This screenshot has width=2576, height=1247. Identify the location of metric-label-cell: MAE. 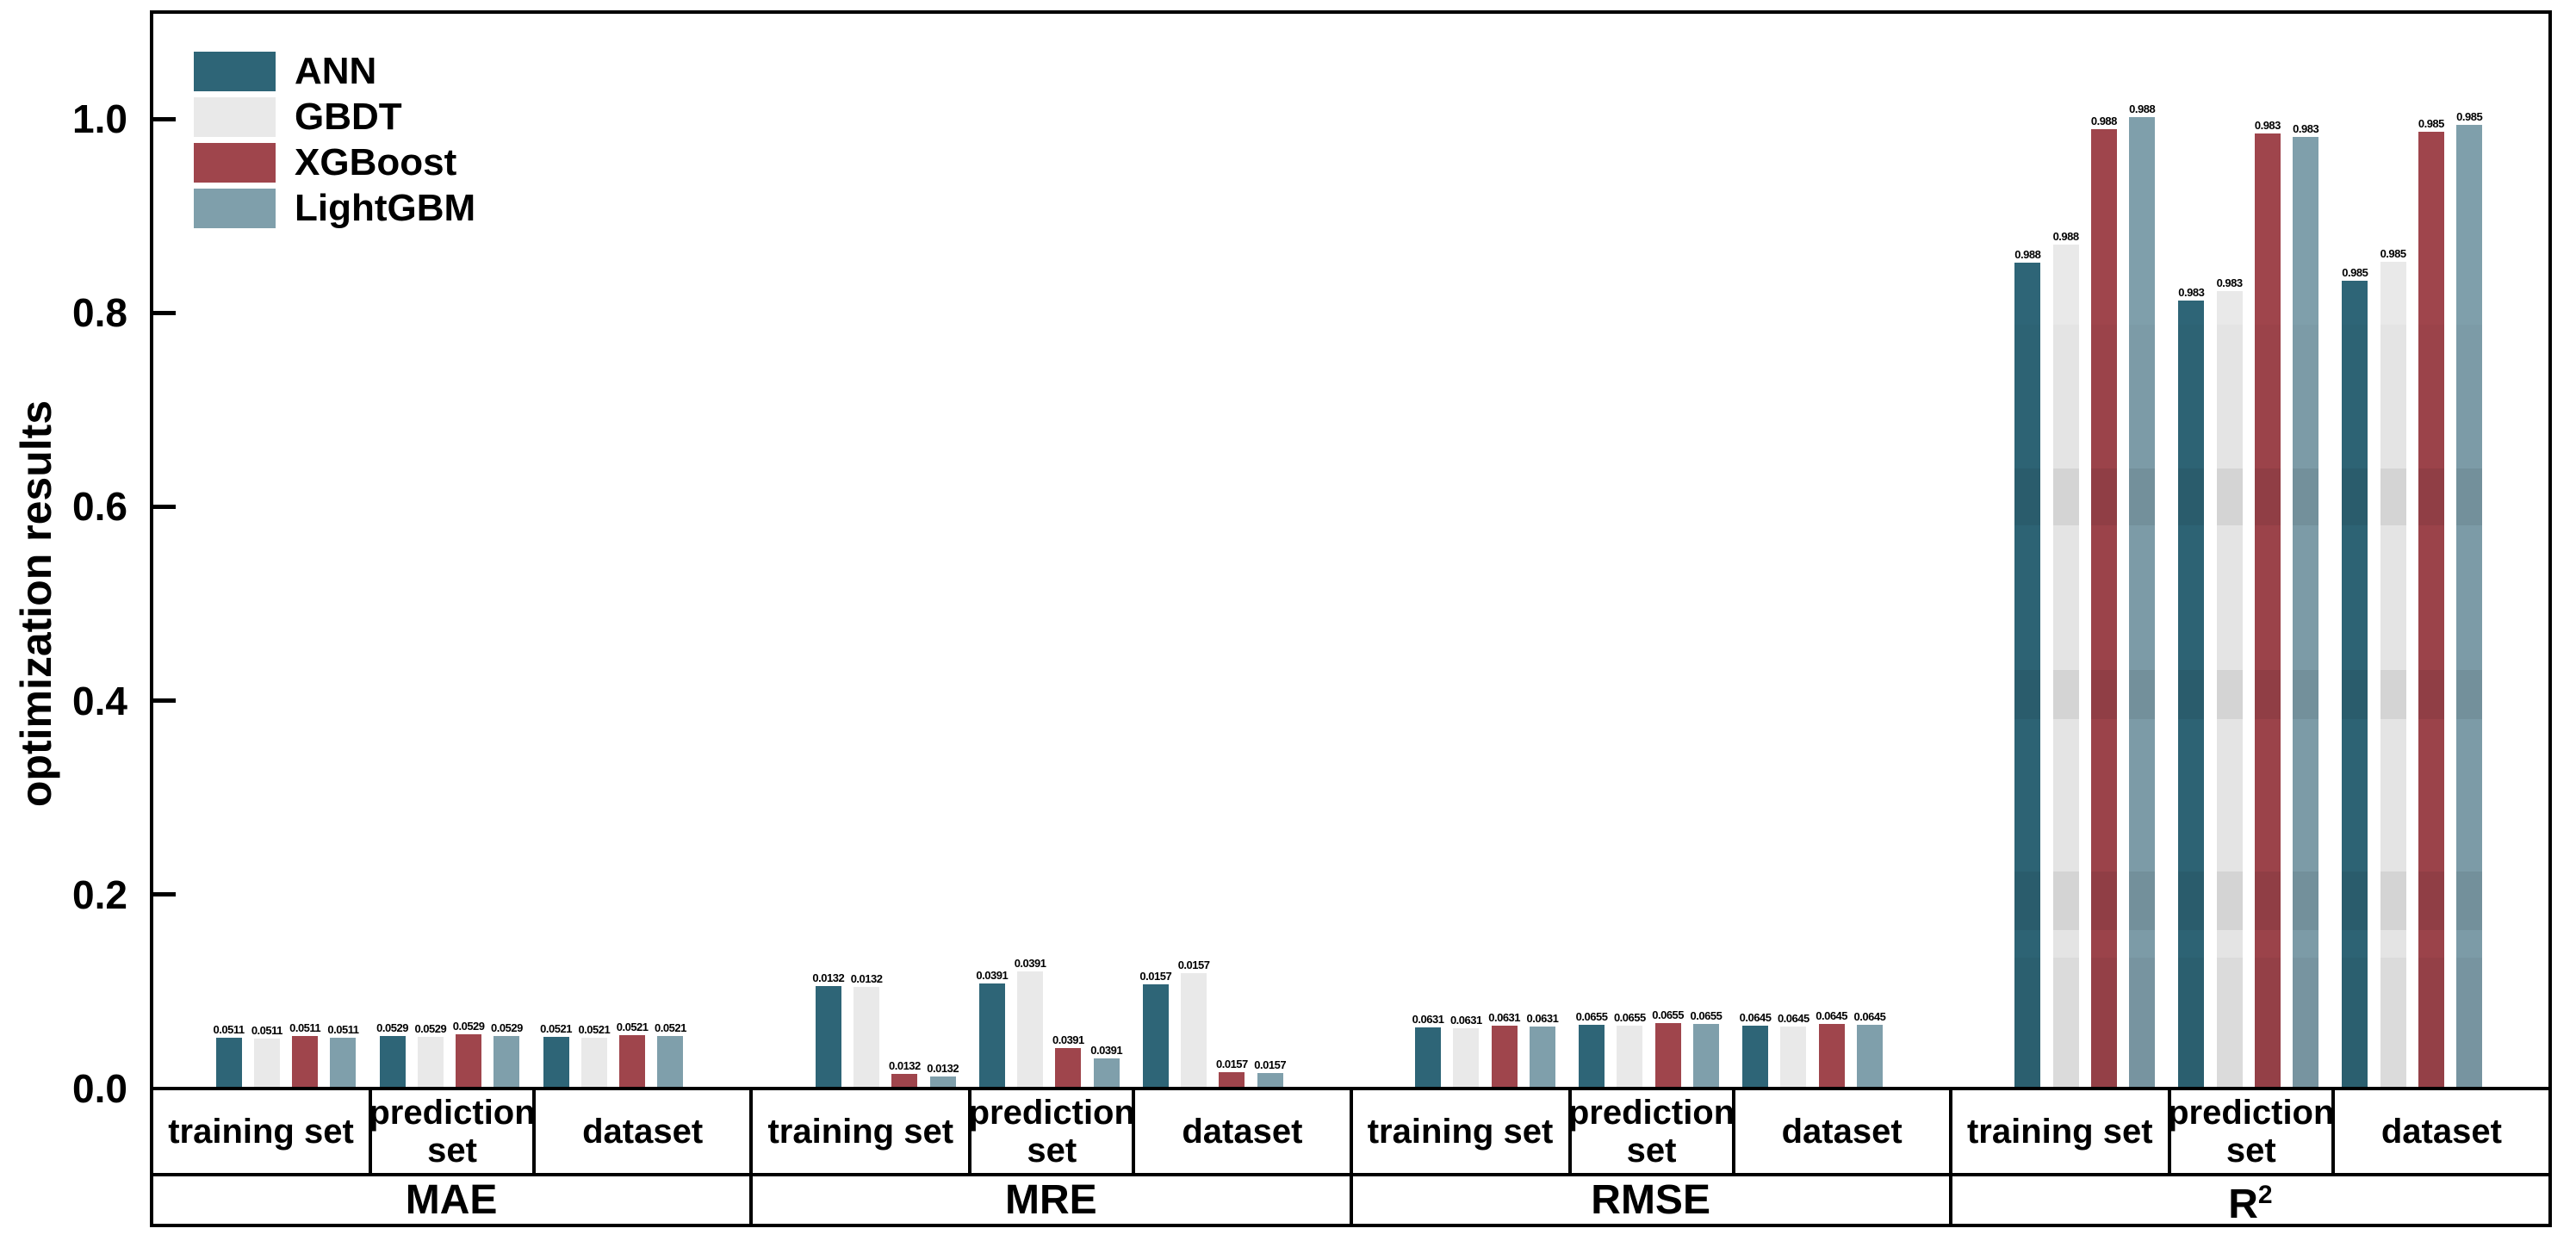
(452, 1200).